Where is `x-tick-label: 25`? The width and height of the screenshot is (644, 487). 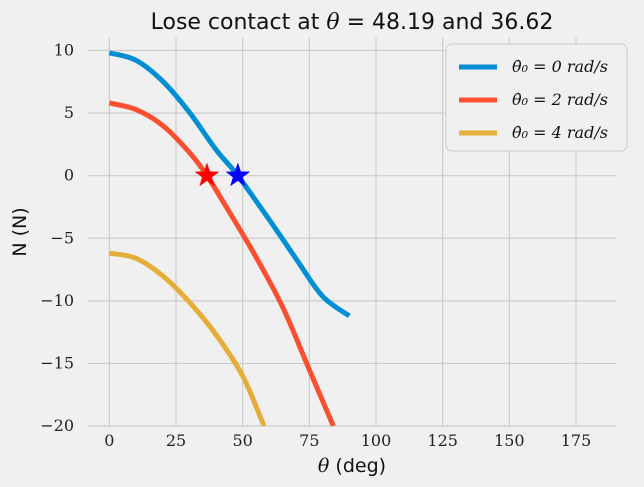 x-tick-label: 25 is located at coordinates (176, 440).